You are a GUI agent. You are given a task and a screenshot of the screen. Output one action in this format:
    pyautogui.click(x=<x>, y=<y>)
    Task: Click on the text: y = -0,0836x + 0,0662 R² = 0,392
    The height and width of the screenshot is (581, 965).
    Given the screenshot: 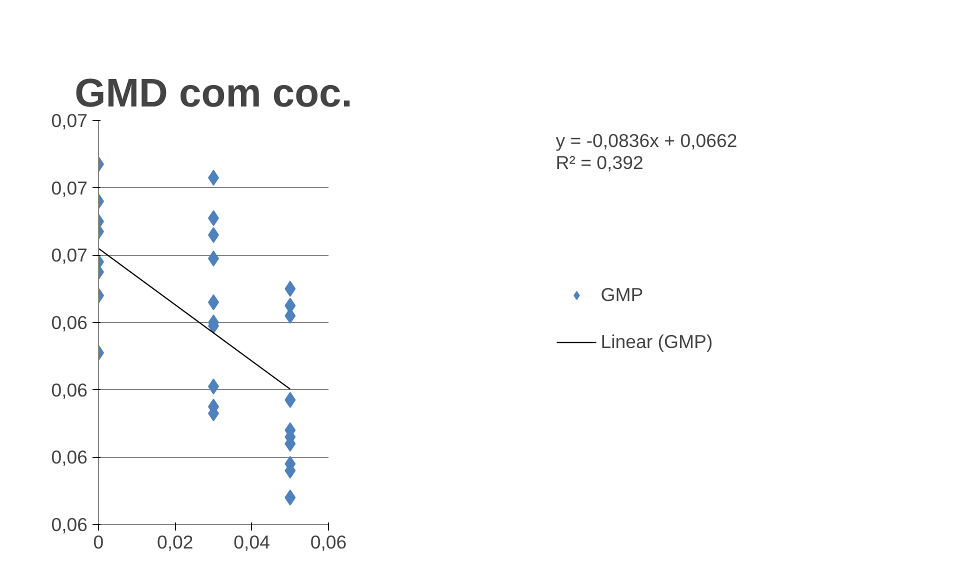 What is the action you would take?
    pyautogui.click(x=647, y=152)
    